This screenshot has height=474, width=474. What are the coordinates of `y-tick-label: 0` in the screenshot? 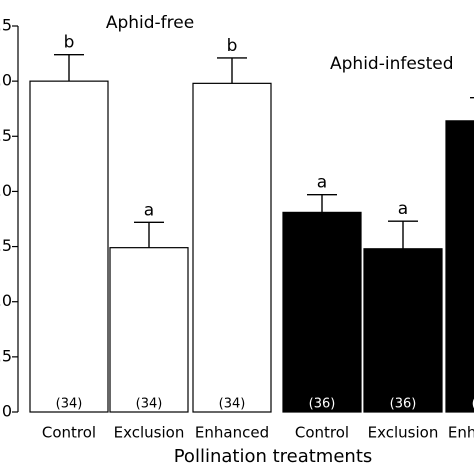 It's located at (7, 411).